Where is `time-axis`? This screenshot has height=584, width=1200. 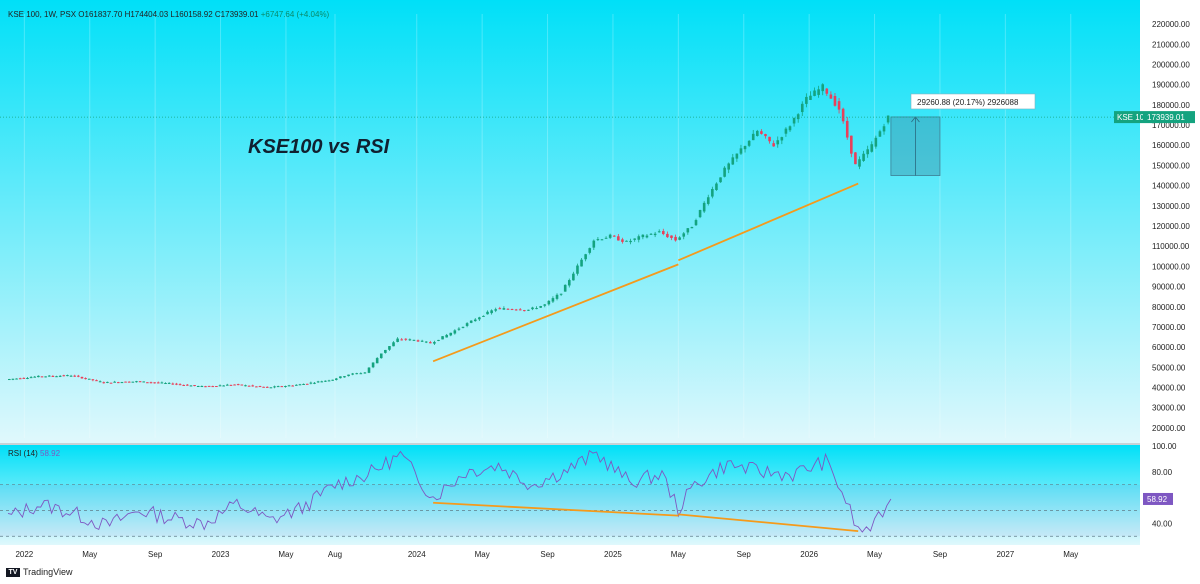
time-axis is located at coordinates (600, 555).